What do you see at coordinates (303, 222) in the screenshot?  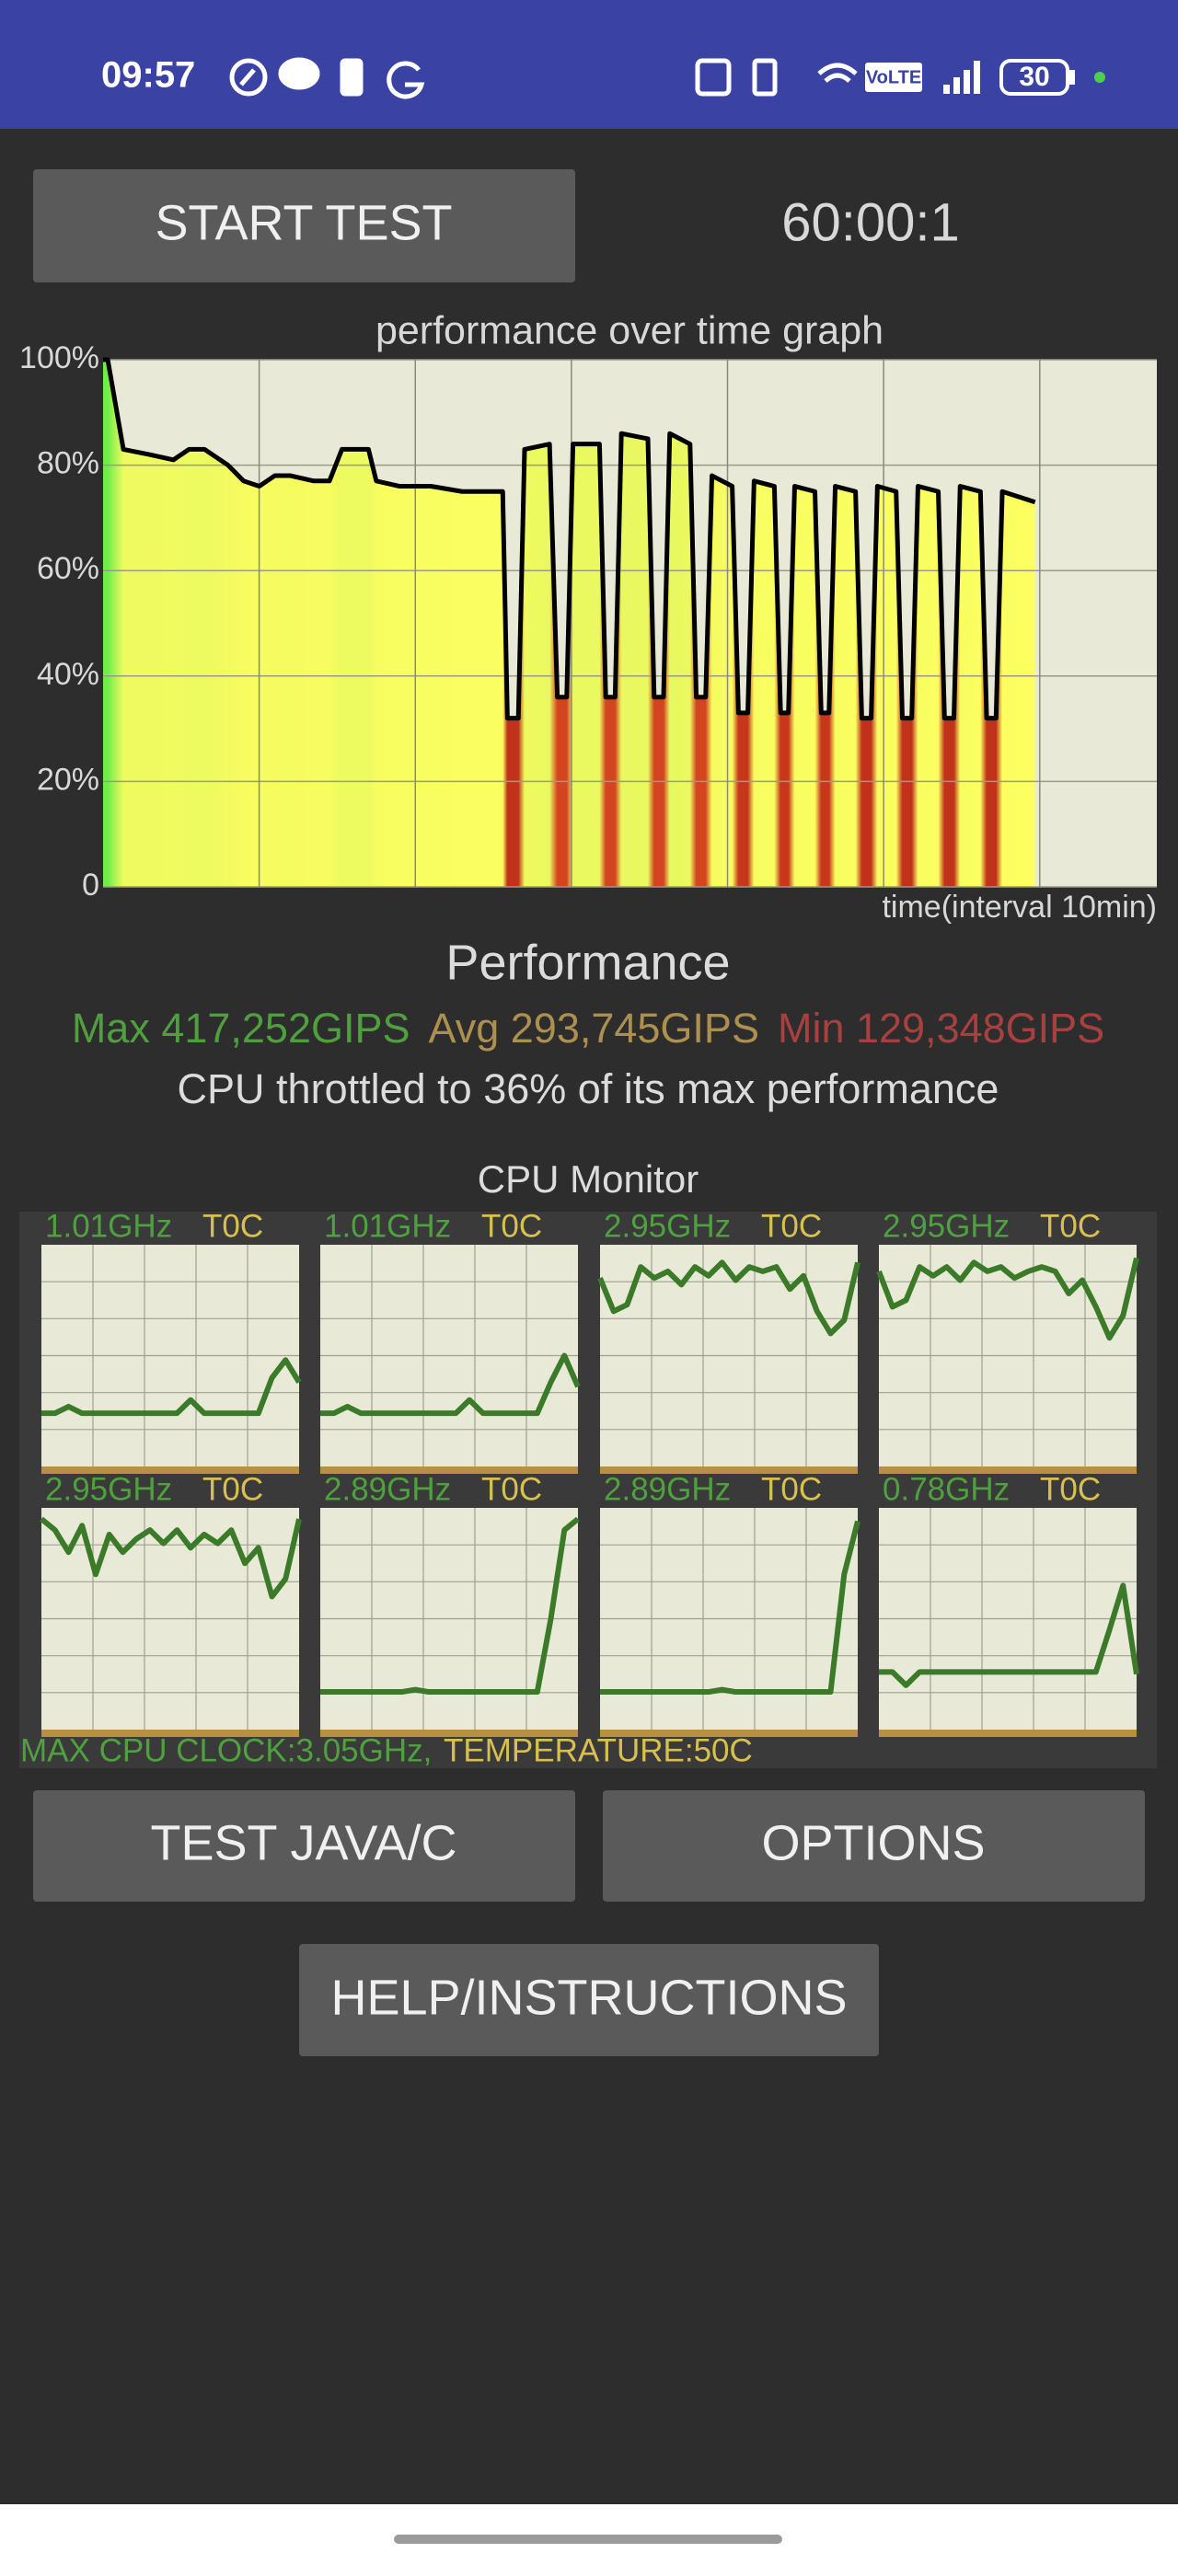 I see `start-test-label: START TEST` at bounding box center [303, 222].